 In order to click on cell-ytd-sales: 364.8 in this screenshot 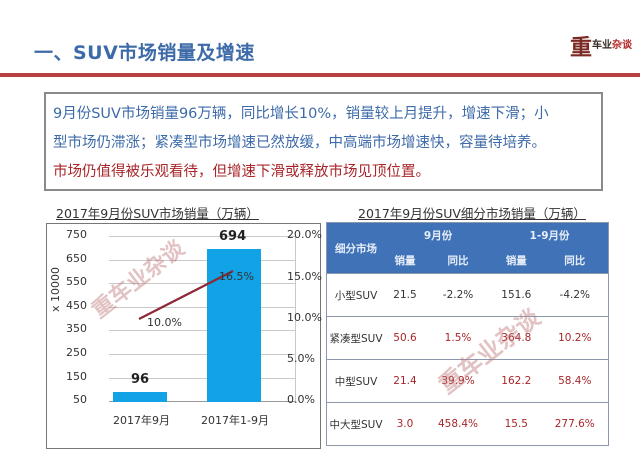, I will do `click(516, 338)`.